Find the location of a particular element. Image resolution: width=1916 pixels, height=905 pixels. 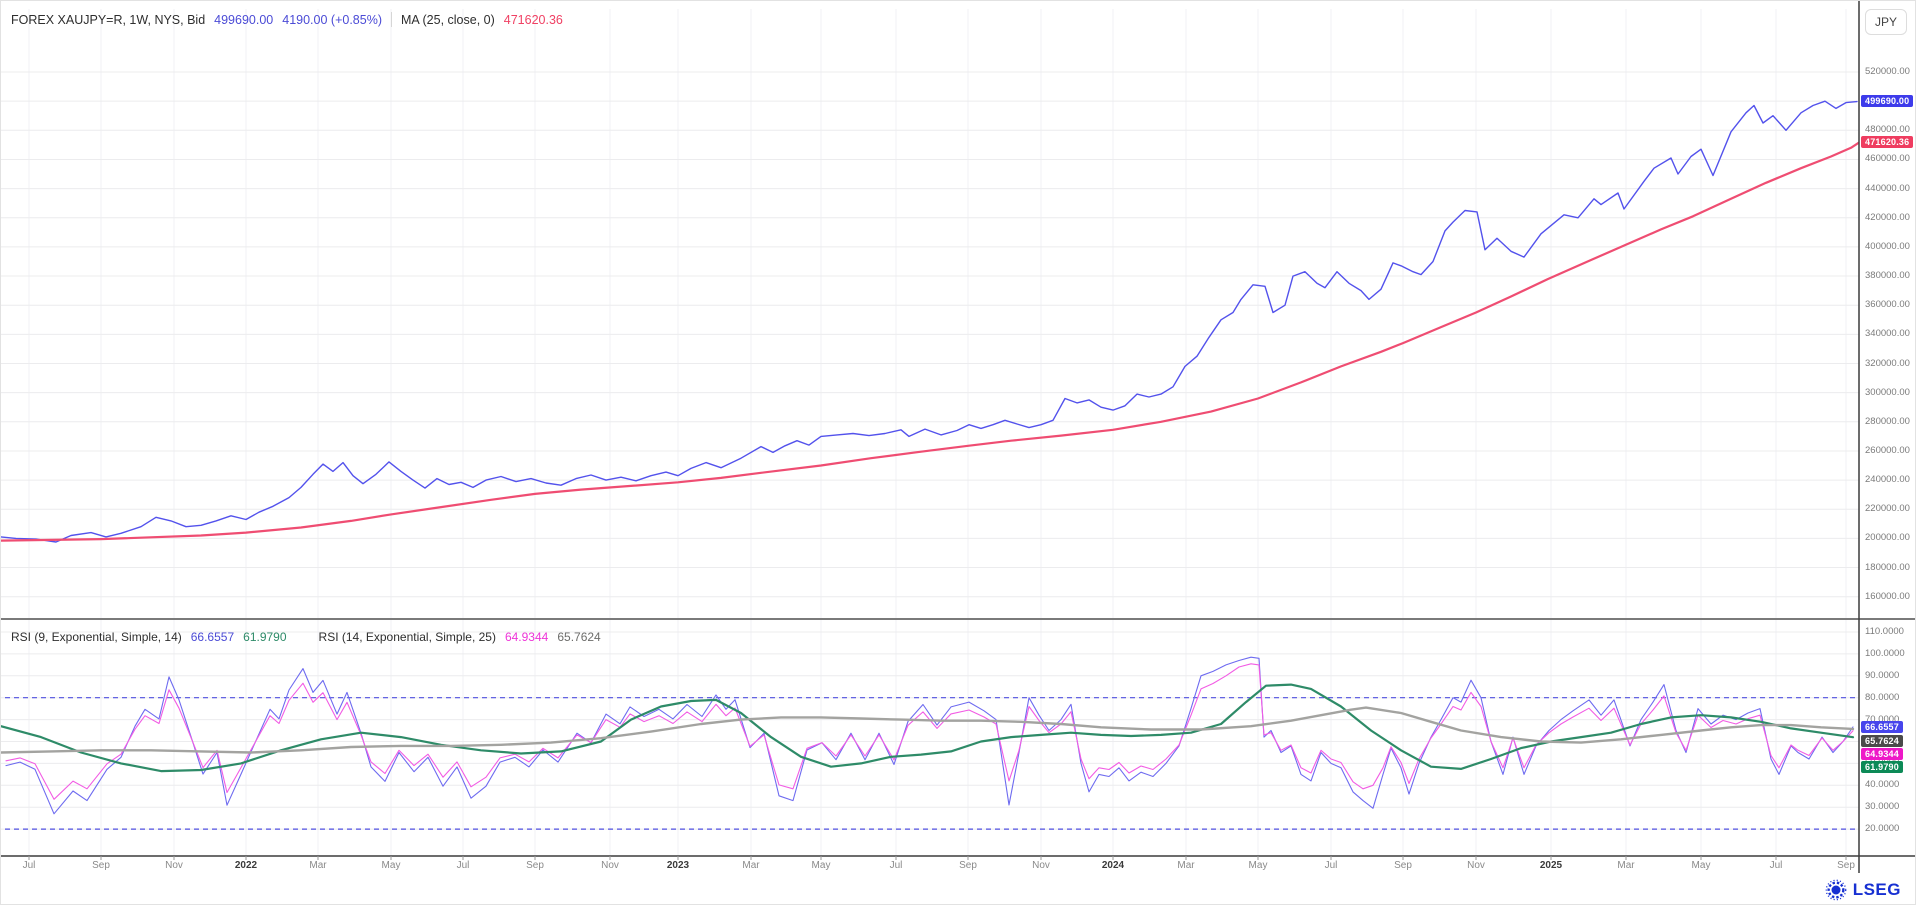

ma-indicator-value: 471620.36 is located at coordinates (533, 19).